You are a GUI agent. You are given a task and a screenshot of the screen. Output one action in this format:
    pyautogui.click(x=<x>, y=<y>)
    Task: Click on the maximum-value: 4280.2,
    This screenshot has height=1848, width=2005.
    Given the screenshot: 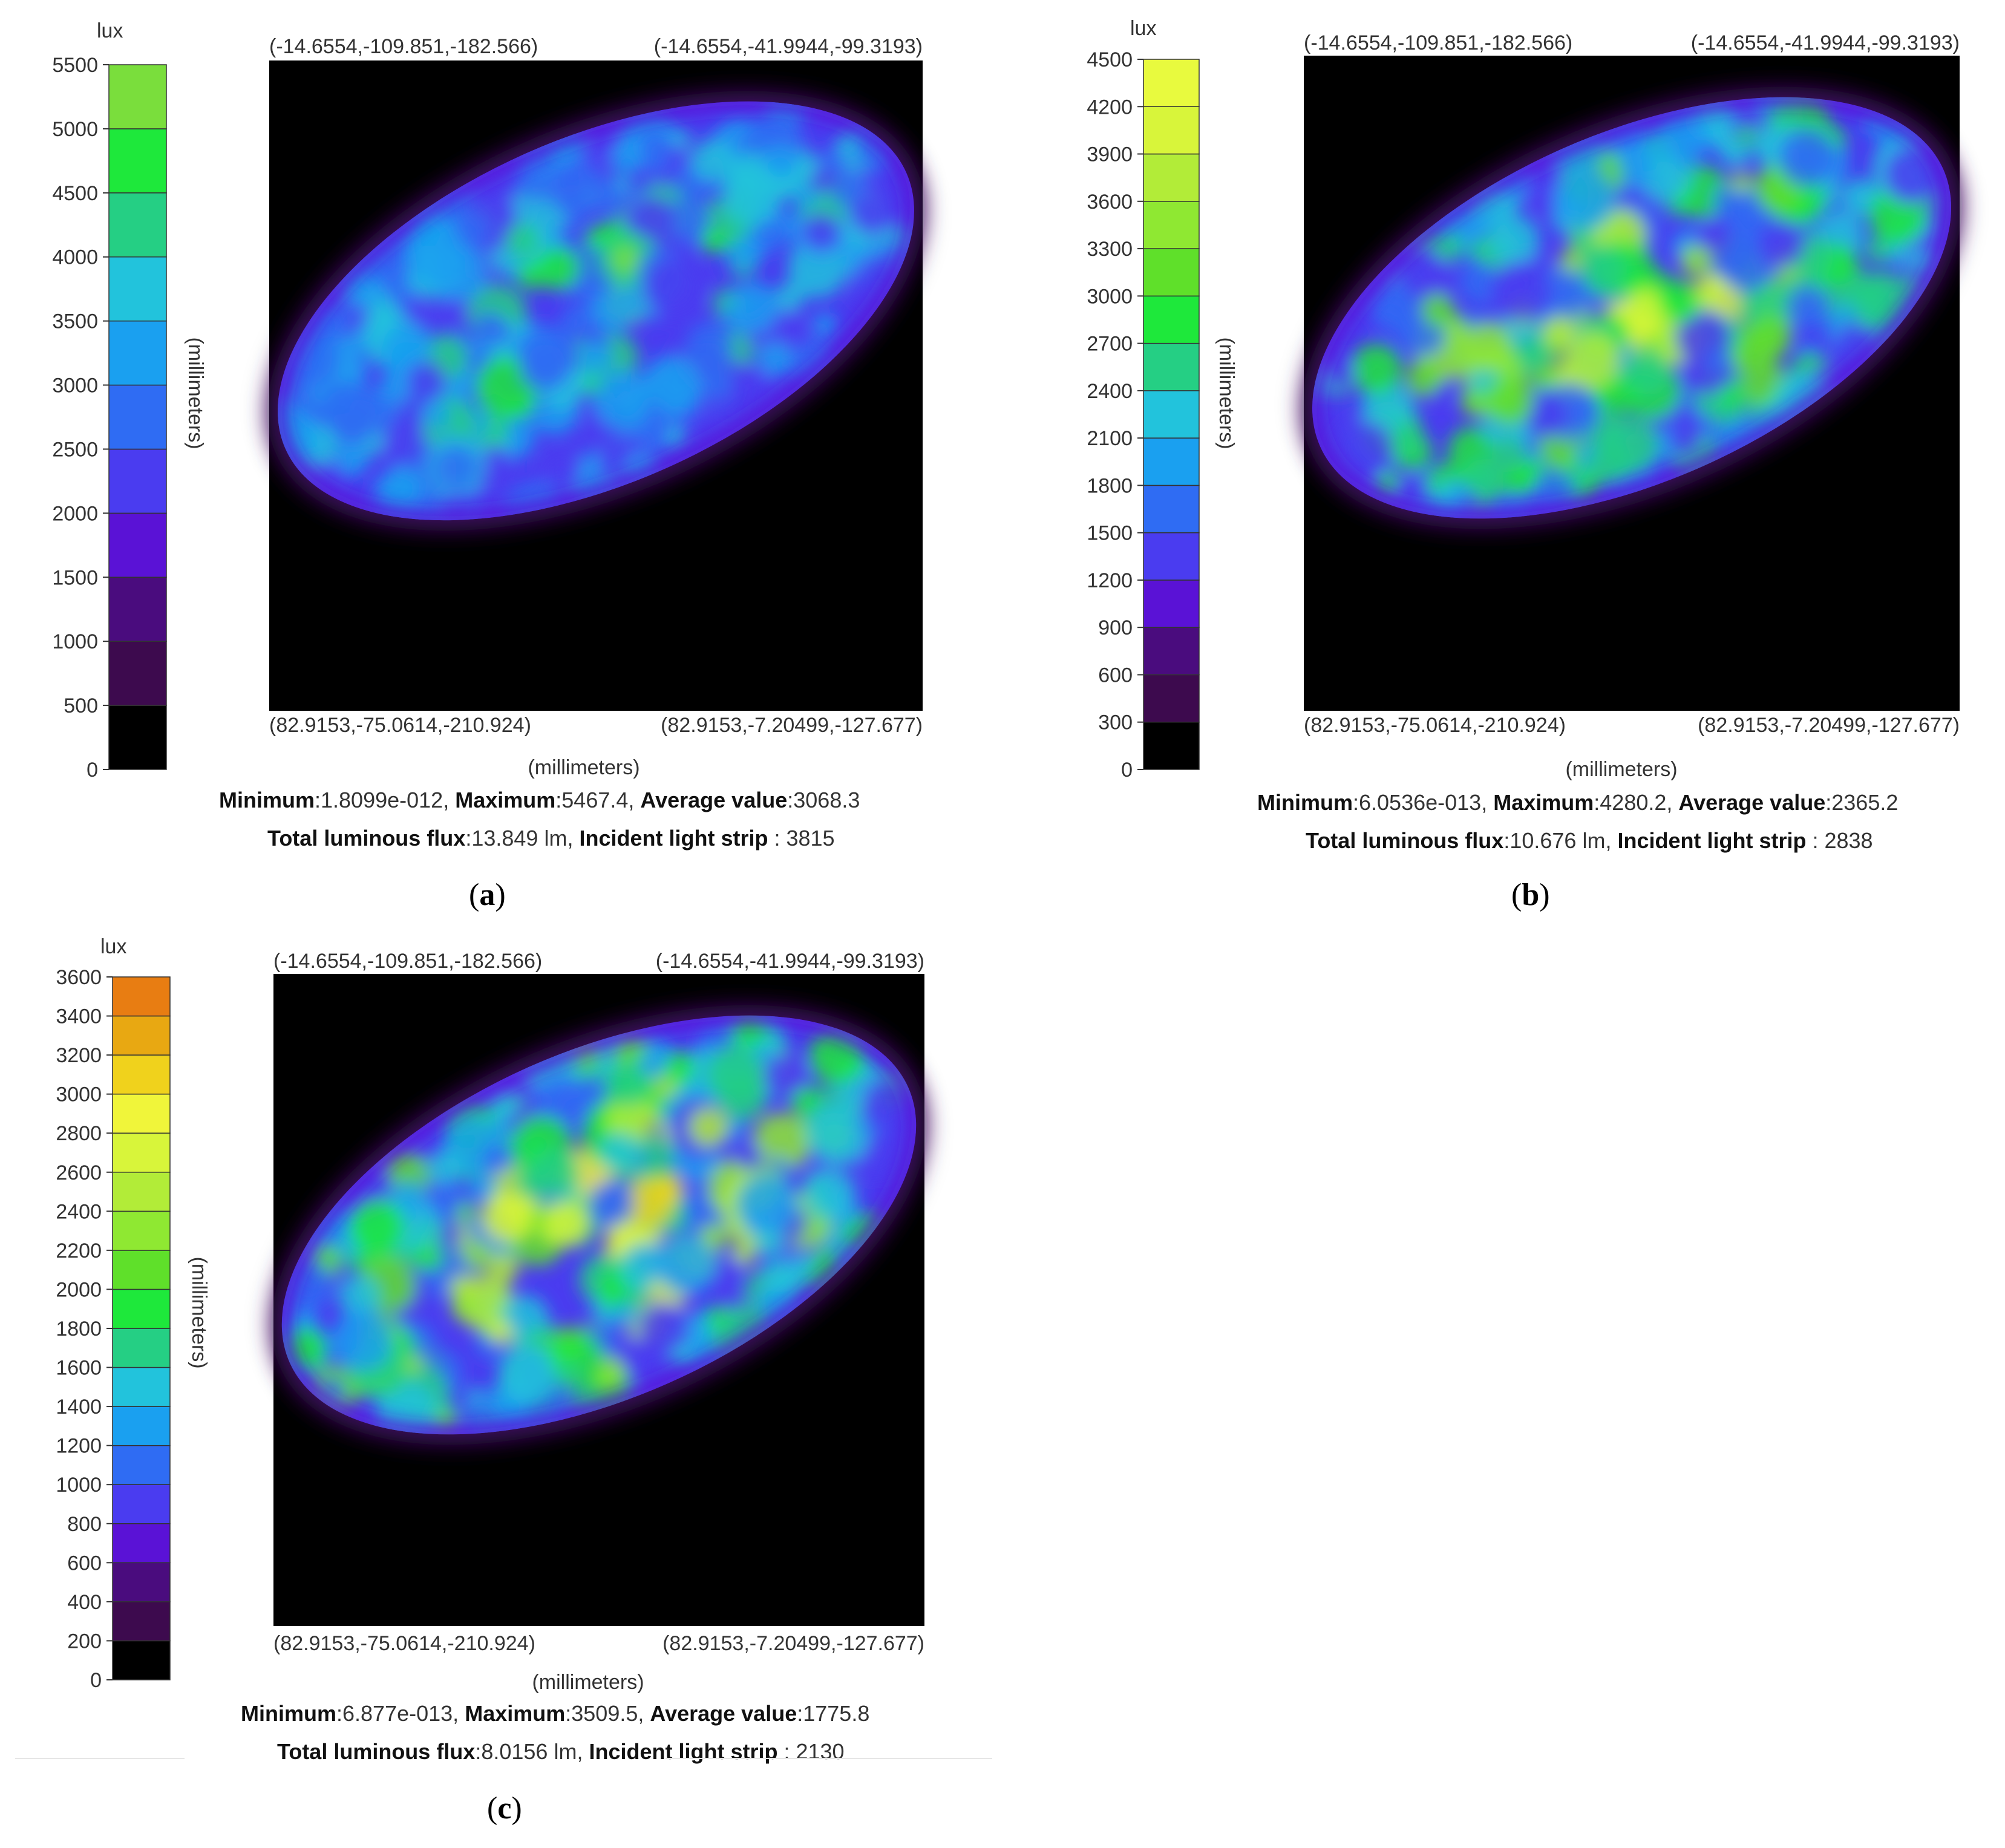 What is the action you would take?
    pyautogui.click(x=1636, y=803)
    